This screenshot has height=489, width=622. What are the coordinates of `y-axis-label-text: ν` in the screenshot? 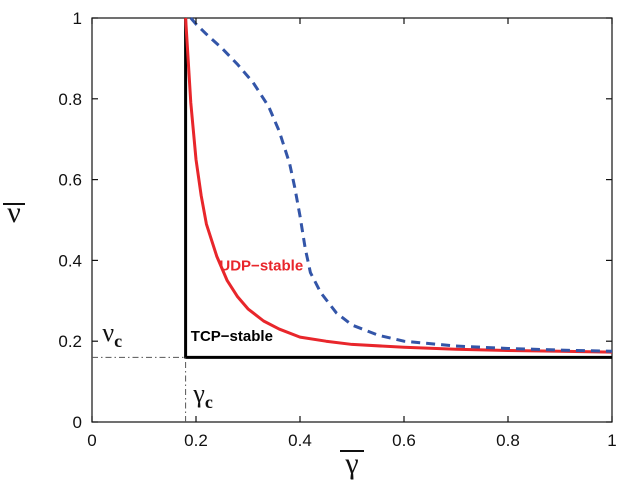 It's located at (14, 212).